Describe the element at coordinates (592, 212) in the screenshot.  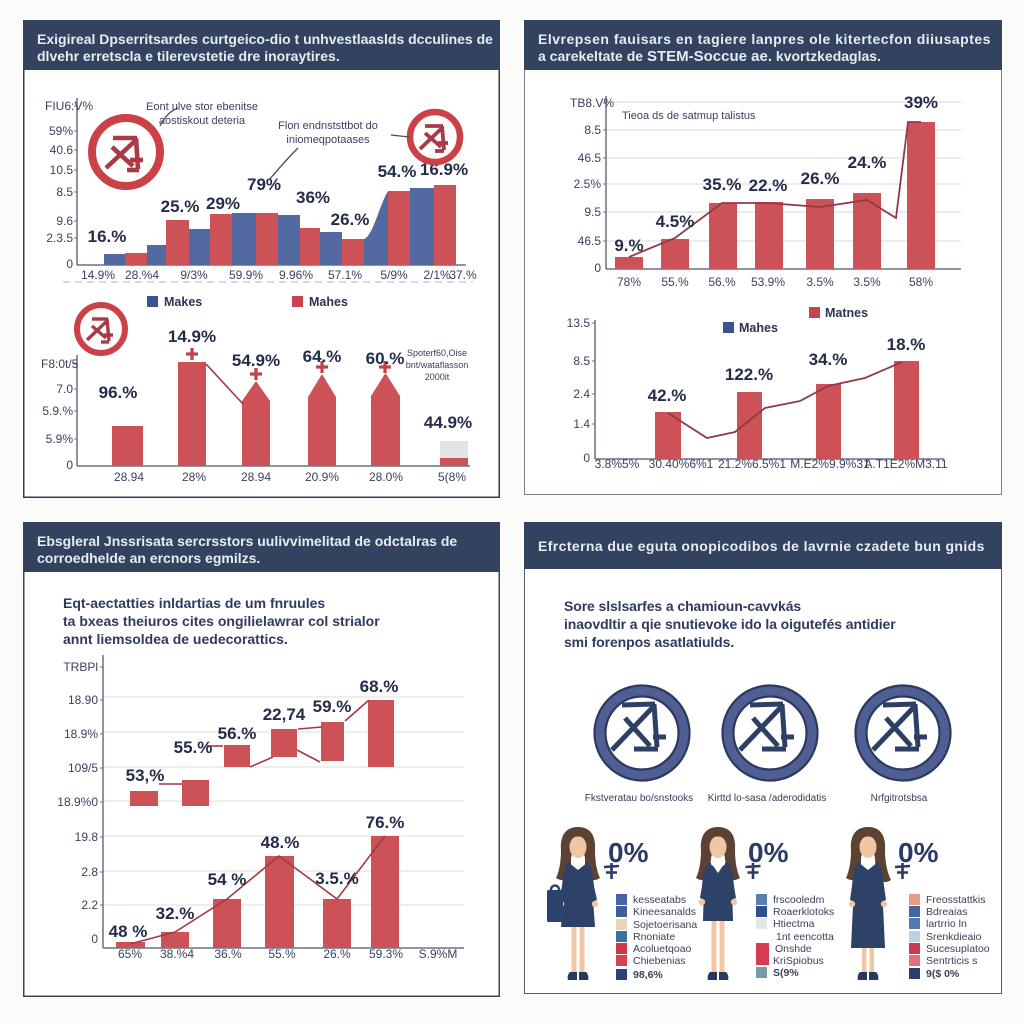
I see `svg-text: 9.5` at that location.